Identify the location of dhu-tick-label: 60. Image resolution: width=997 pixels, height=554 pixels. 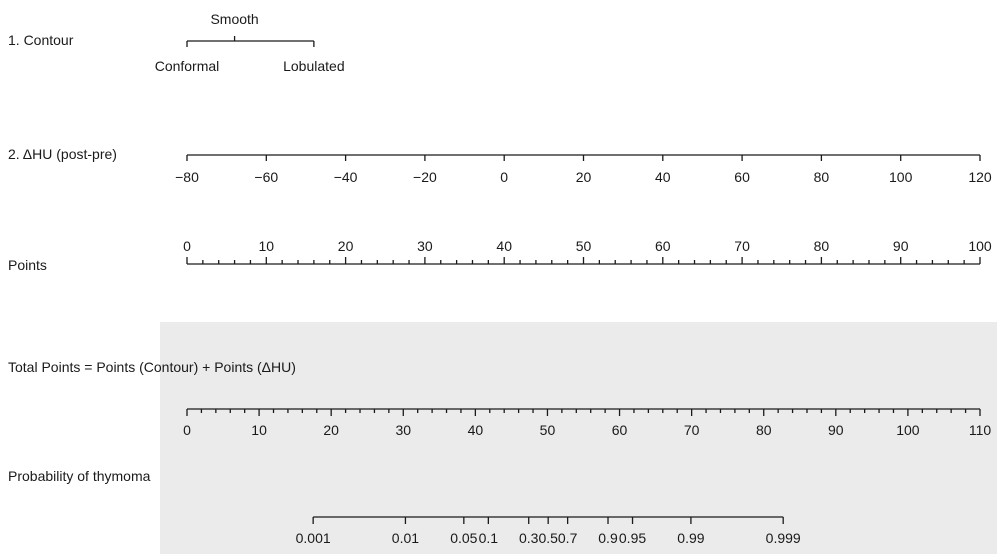
(742, 177).